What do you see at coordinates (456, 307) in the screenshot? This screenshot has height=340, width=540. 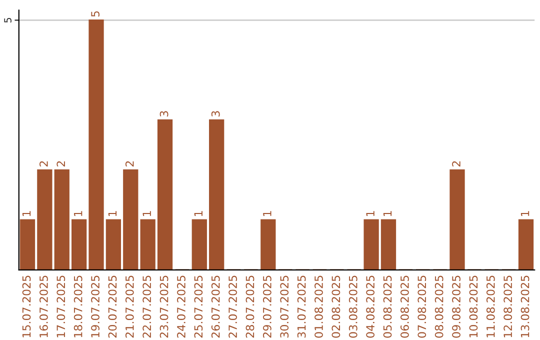 I see `x-tick-label: 09.08.2025` at bounding box center [456, 307].